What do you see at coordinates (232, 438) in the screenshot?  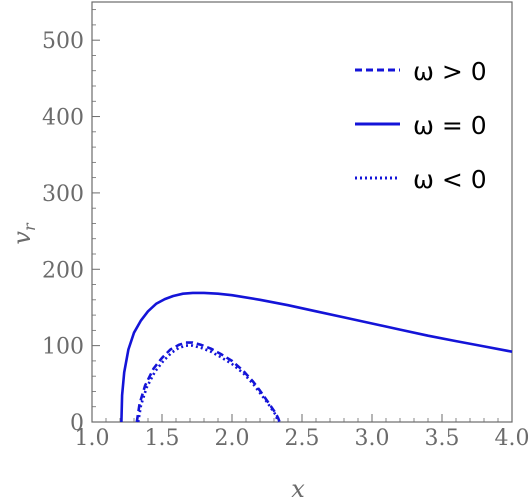 I see `x-tick-label: 2.0` at bounding box center [232, 438].